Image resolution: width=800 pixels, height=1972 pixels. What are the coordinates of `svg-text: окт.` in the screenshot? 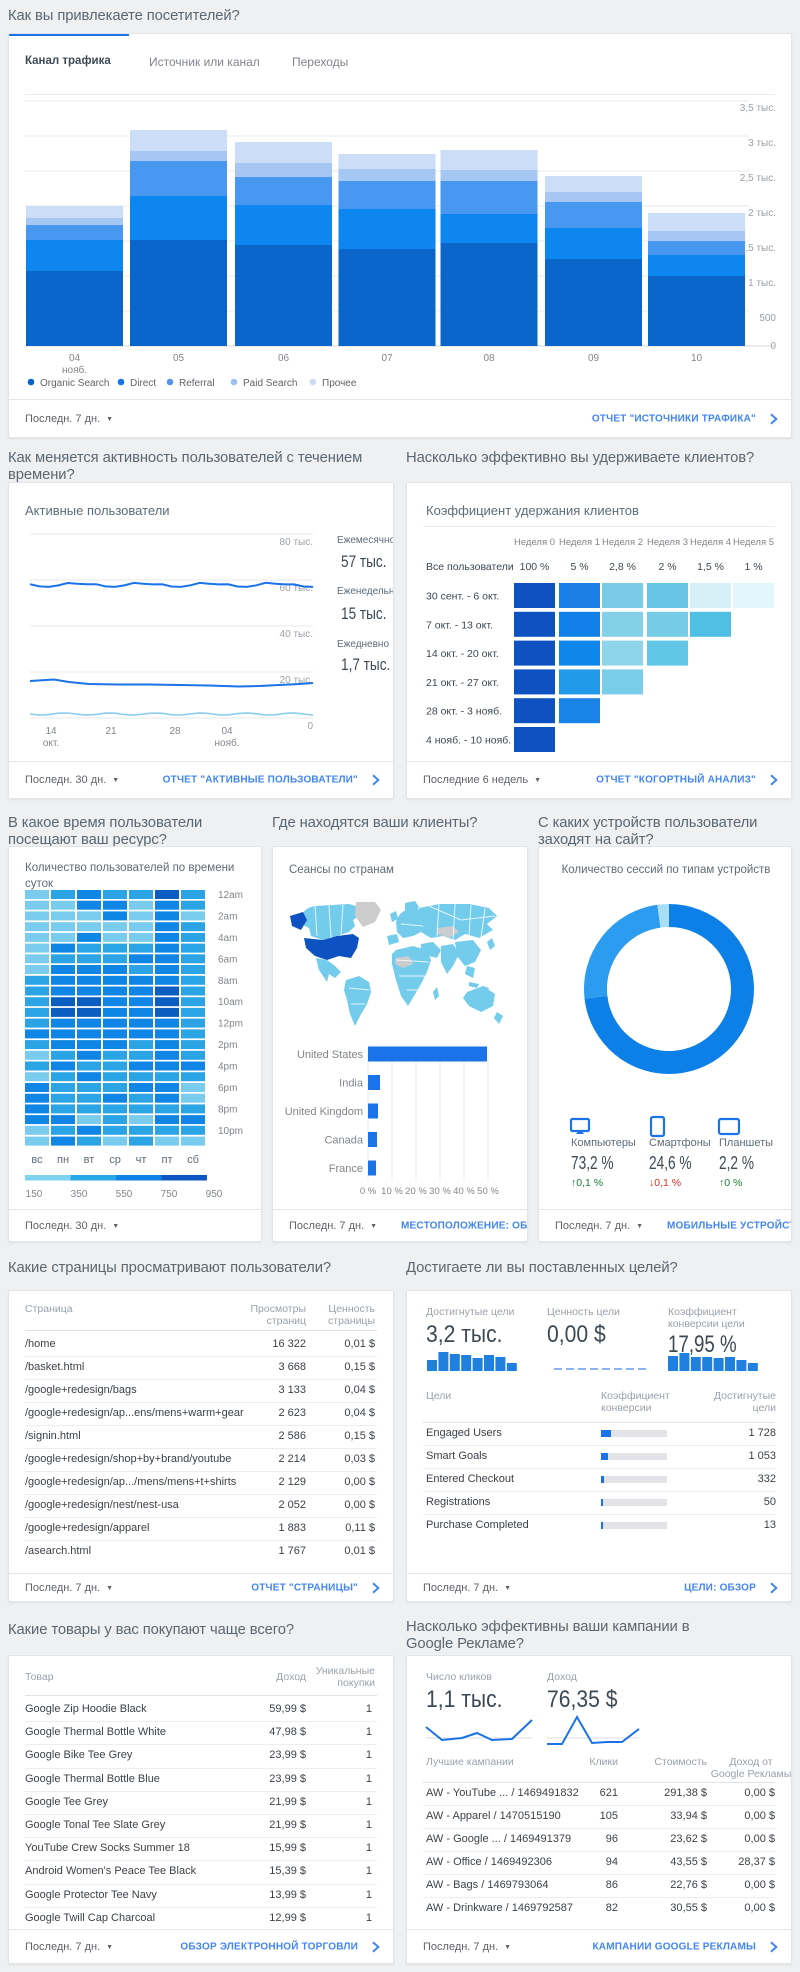 It's located at (51, 743).